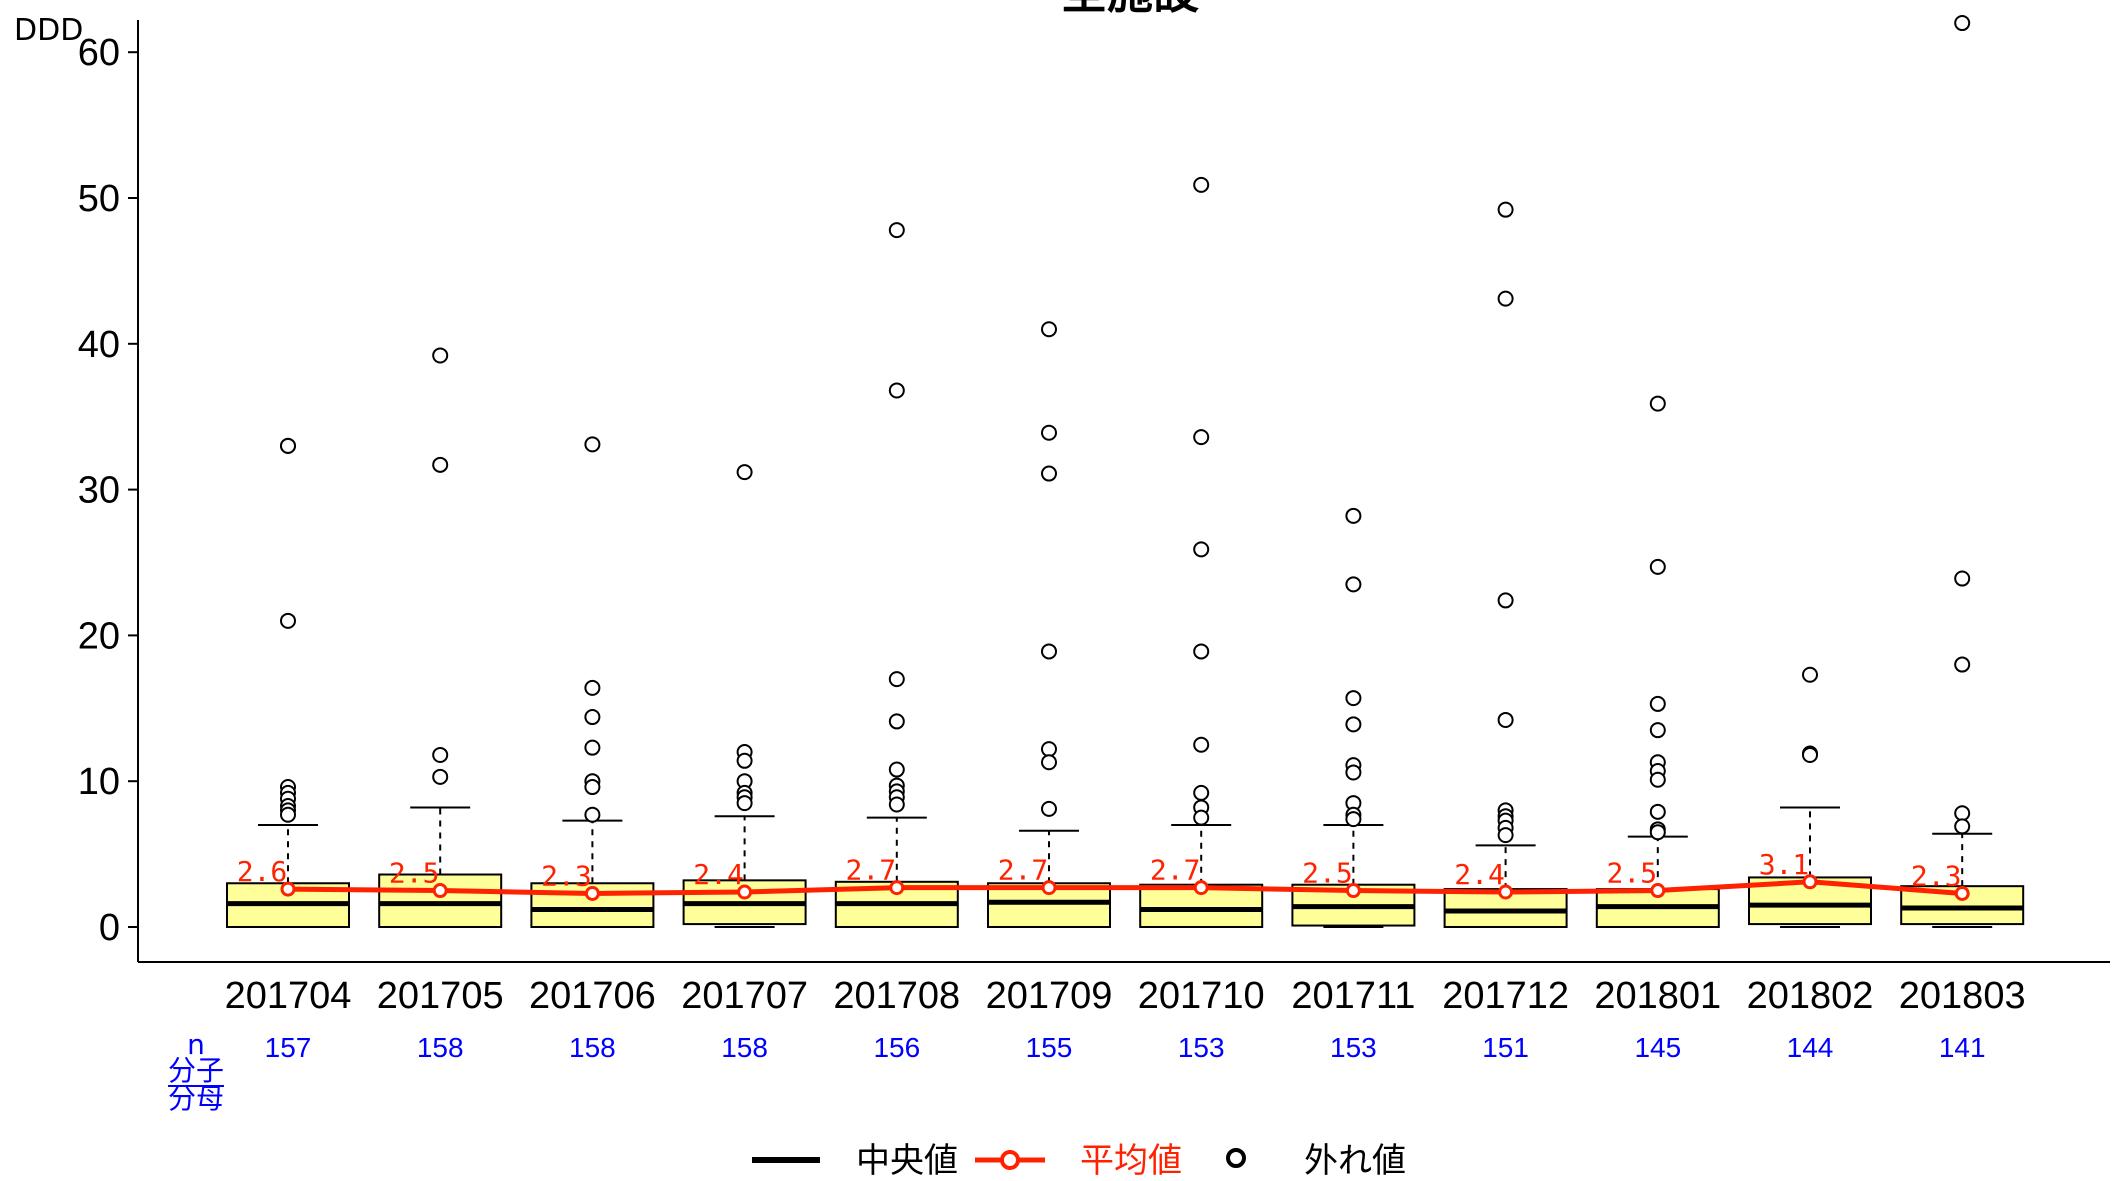 This screenshot has height=1181, width=2118. Describe the element at coordinates (907, 1161) in the screenshot. I see `legend-median-label: 中央値` at that location.